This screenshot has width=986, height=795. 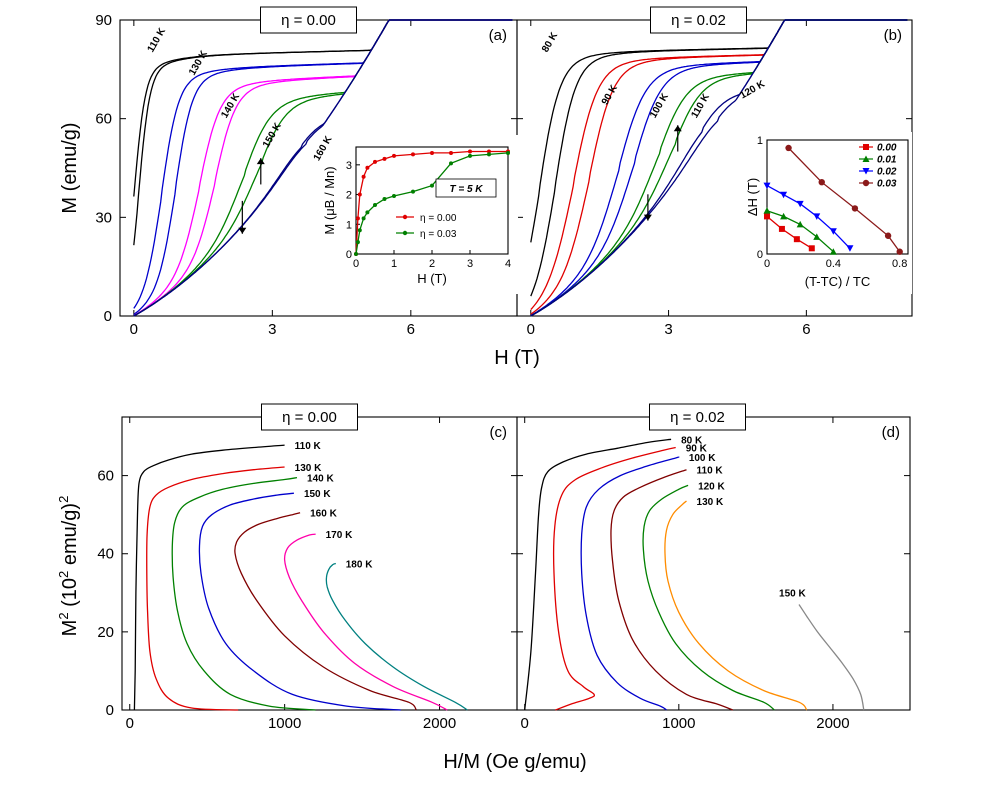 I want to click on panel-d-series-label: 110 K, so click(x=710, y=471).